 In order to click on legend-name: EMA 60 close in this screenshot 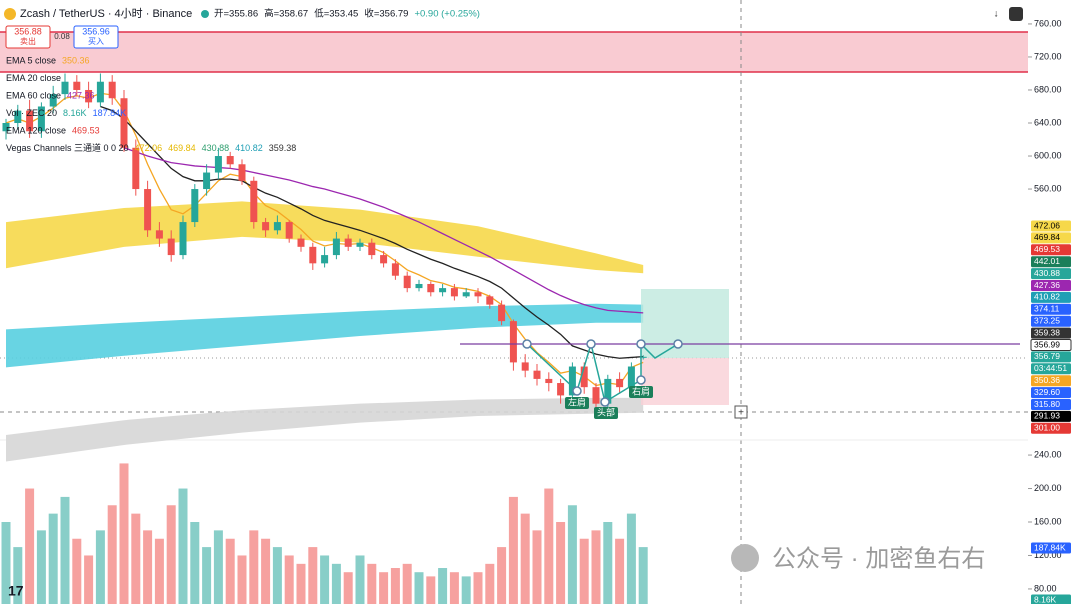, I will do `click(33, 95)`.